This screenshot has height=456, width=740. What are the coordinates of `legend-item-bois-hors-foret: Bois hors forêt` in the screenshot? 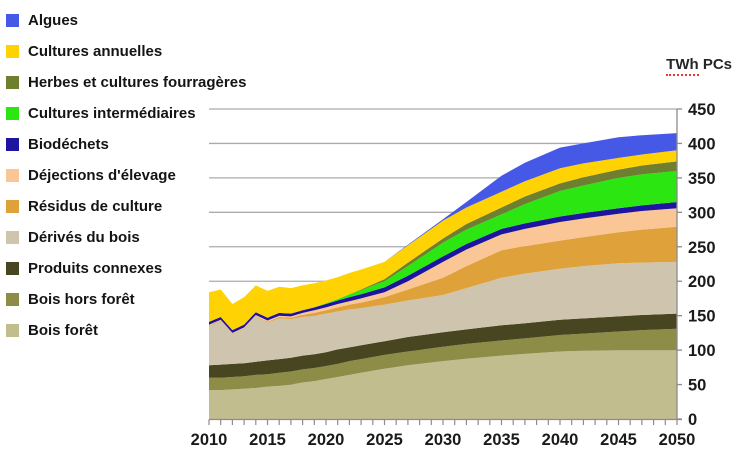 It's located at (126, 299).